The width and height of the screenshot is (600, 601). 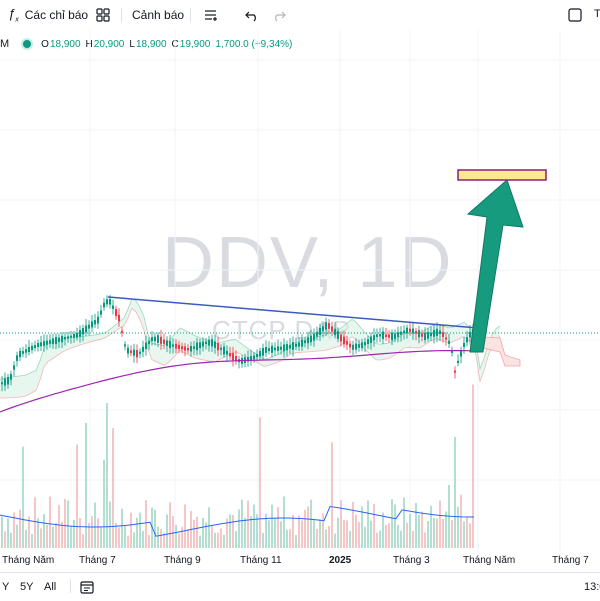 I want to click on templates-button, so click(x=211, y=15).